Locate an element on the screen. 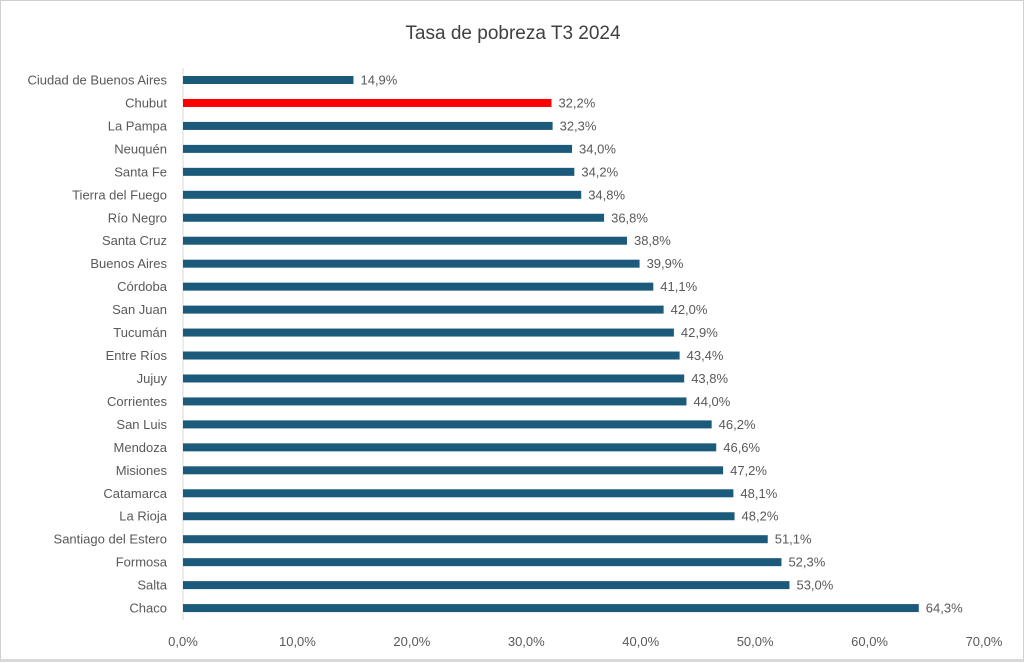  data-label: 51,1% is located at coordinates (793, 539).